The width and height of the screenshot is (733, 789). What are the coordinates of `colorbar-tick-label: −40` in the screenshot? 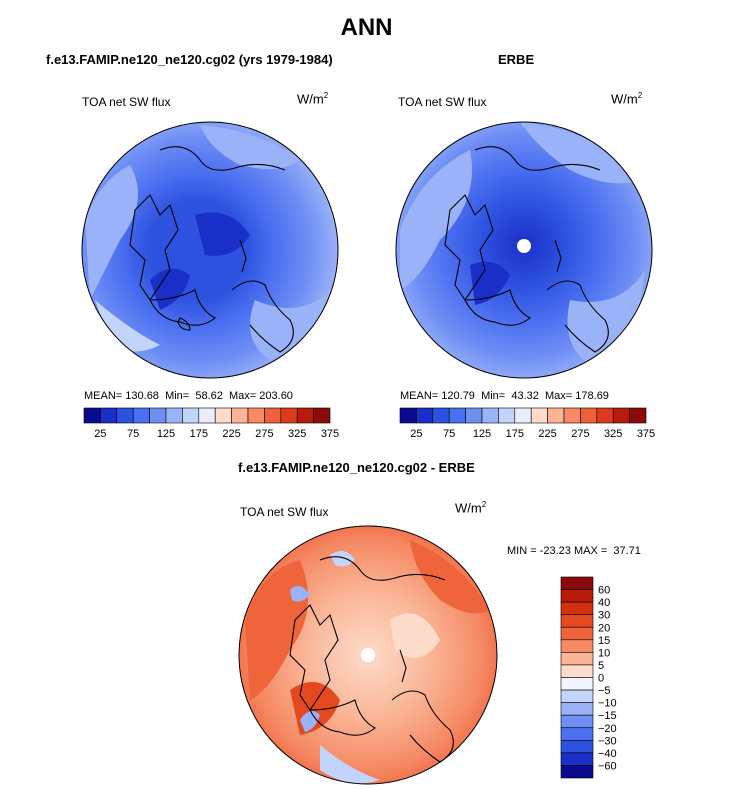 It's located at (607, 754).